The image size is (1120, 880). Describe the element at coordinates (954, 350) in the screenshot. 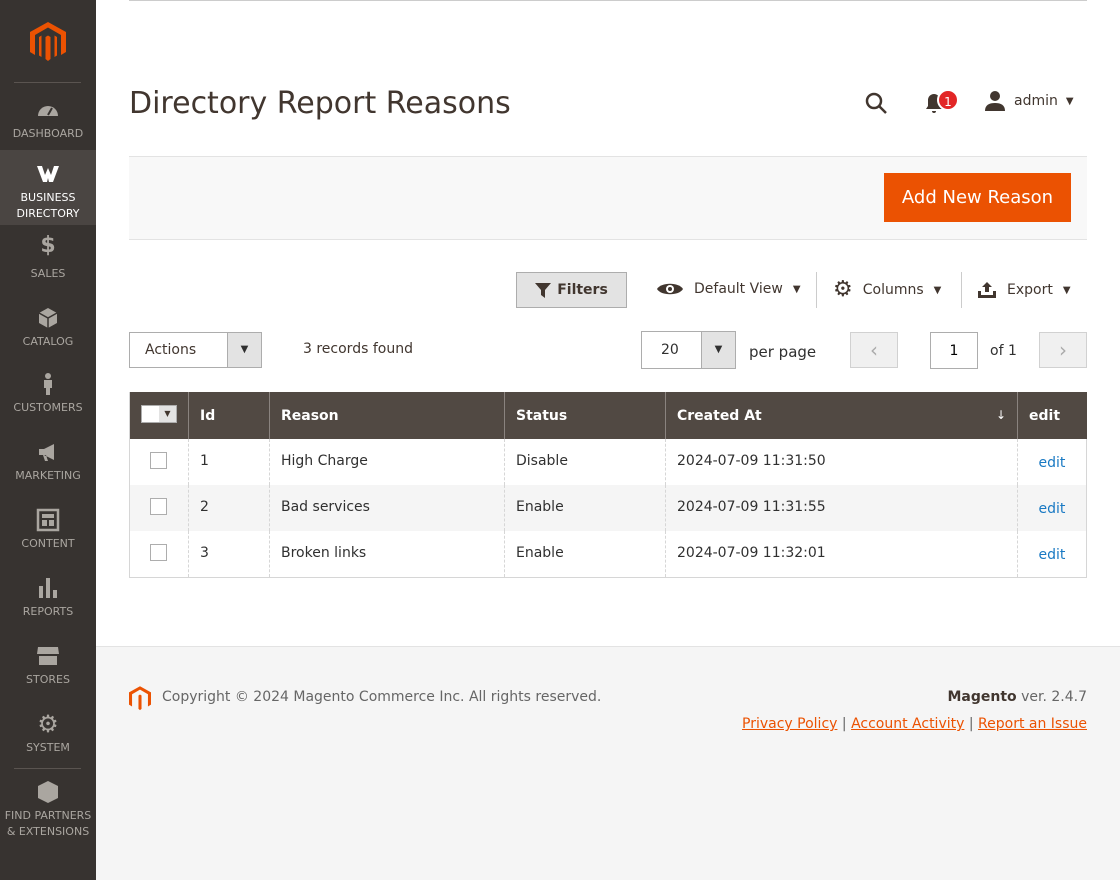

I see `page-number-input` at that location.